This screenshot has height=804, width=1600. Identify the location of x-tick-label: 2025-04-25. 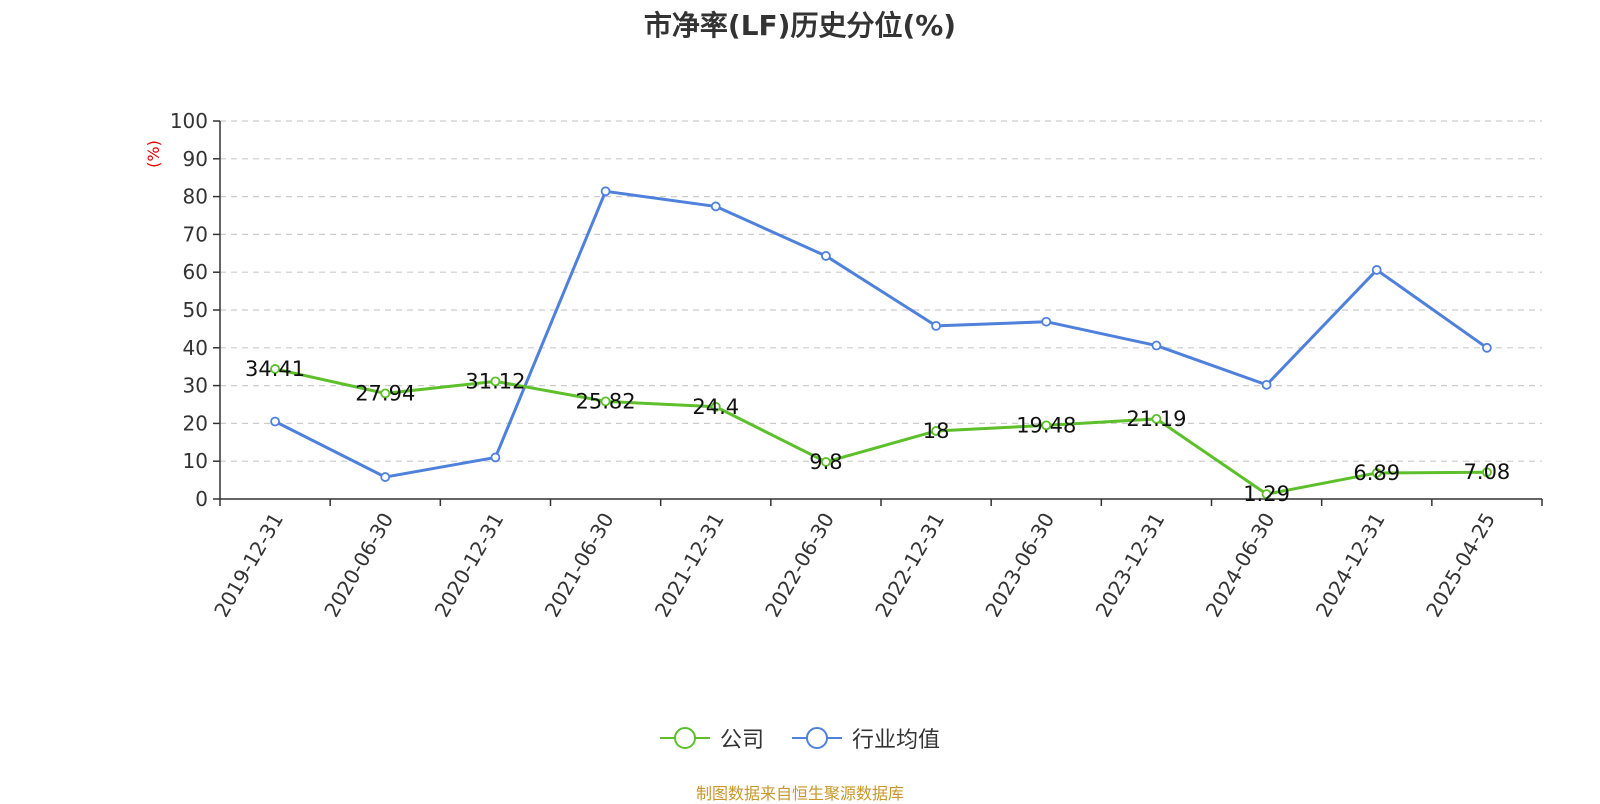
(1460, 565).